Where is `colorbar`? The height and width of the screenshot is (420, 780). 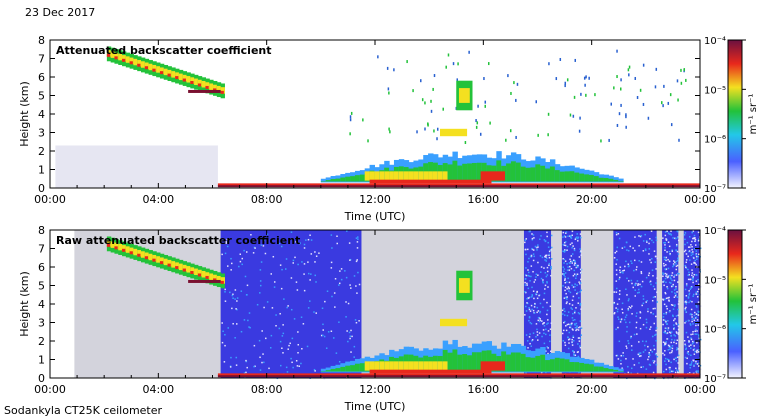 colorbar is located at coordinates (735, 304).